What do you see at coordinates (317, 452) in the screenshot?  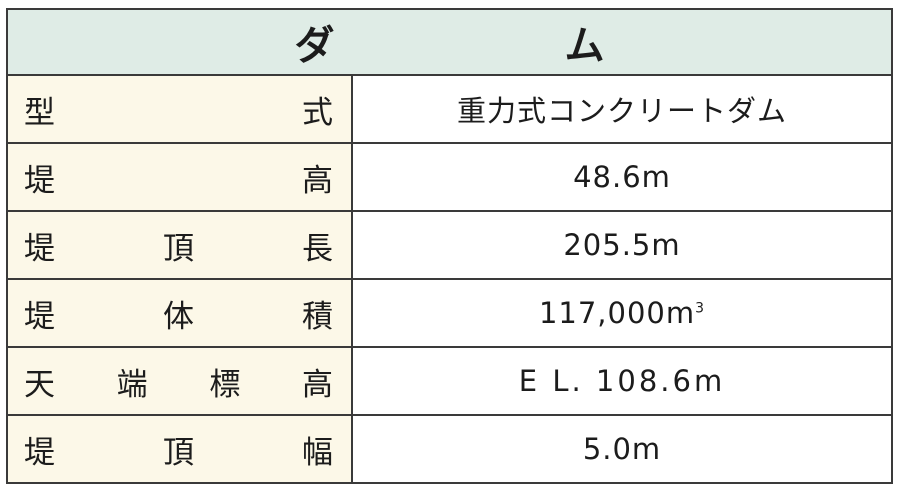 I see `label-char: 幅` at bounding box center [317, 452].